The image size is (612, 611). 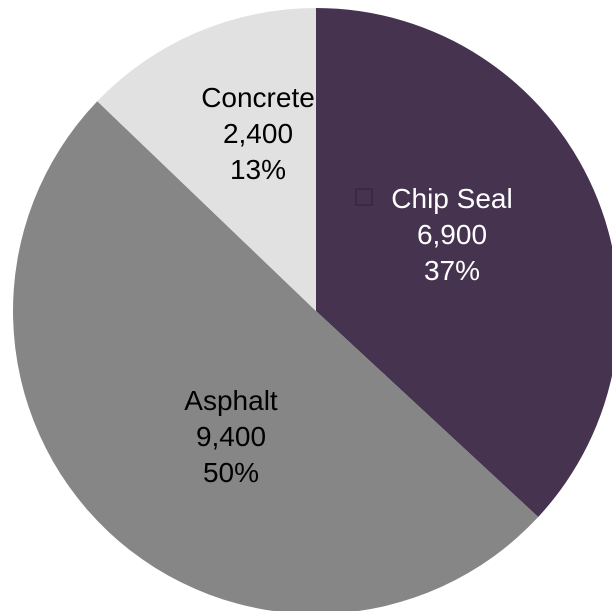 I want to click on label-chip-seal: Chip Seal, so click(x=451, y=198).